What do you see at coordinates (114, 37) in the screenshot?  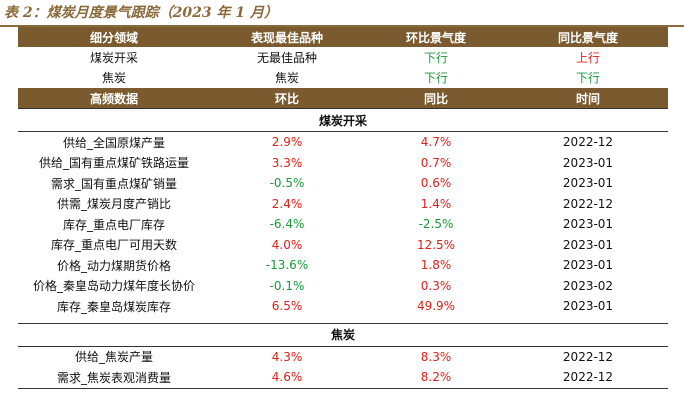 I see `header-cell: 细分领域` at bounding box center [114, 37].